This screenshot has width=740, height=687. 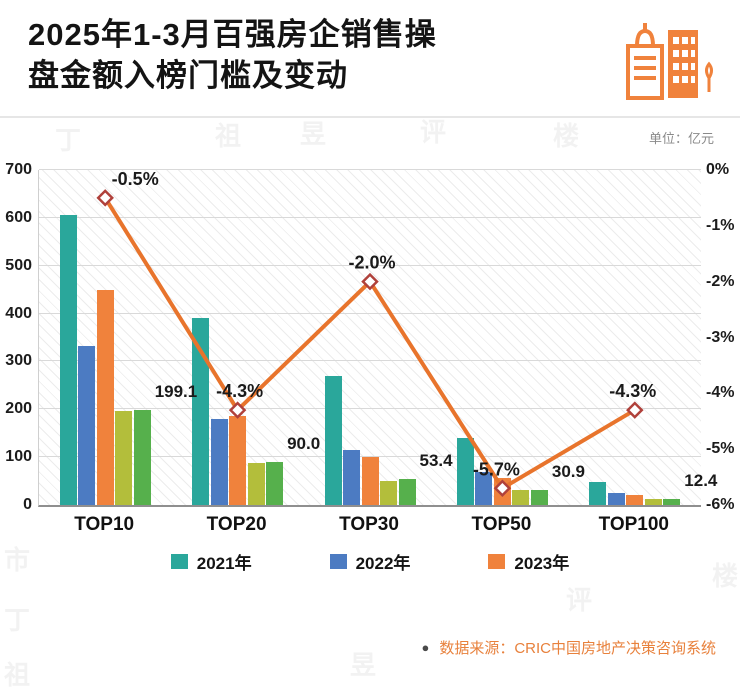 What do you see at coordinates (87, 425) in the screenshot?
I see `bar-top10-s2` at bounding box center [87, 425].